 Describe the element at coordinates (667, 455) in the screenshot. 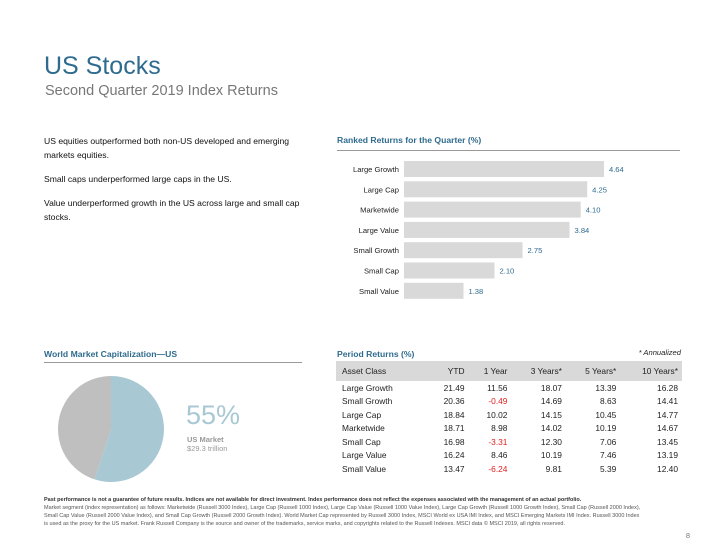

I see `return-cell: 13.19` at that location.